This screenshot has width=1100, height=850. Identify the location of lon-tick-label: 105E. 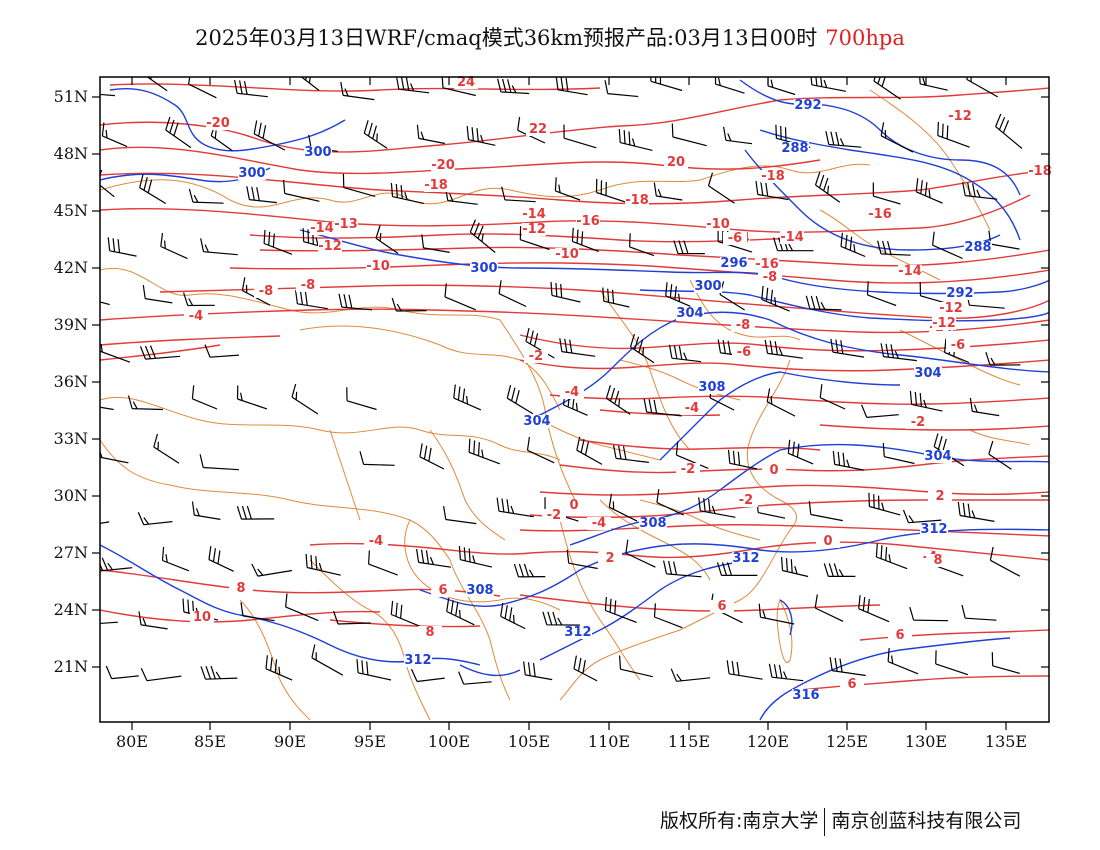
(529, 741).